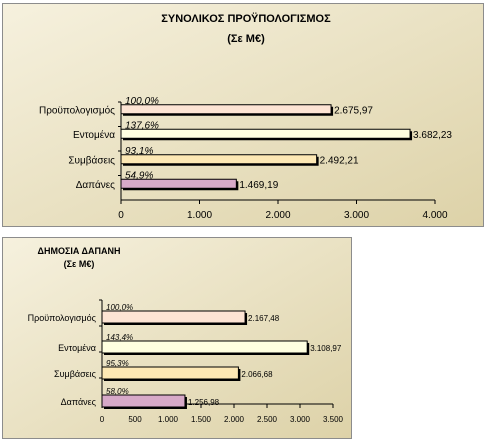 The width and height of the screenshot is (490, 443). Describe the element at coordinates (117, 391) in the screenshot. I see `percent-label: 58,0%` at that location.